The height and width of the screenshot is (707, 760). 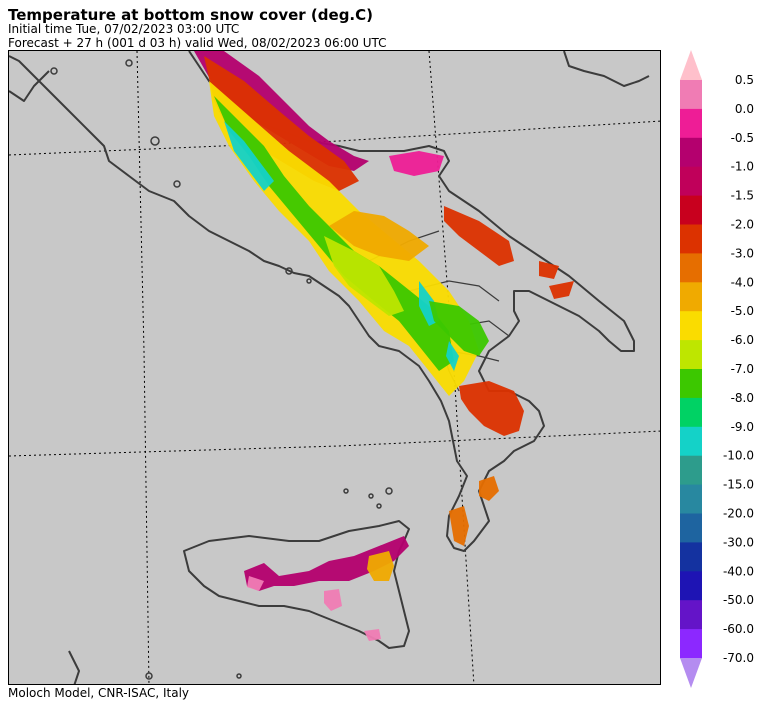 I want to click on legend-label: -20.0, so click(x=738, y=514).